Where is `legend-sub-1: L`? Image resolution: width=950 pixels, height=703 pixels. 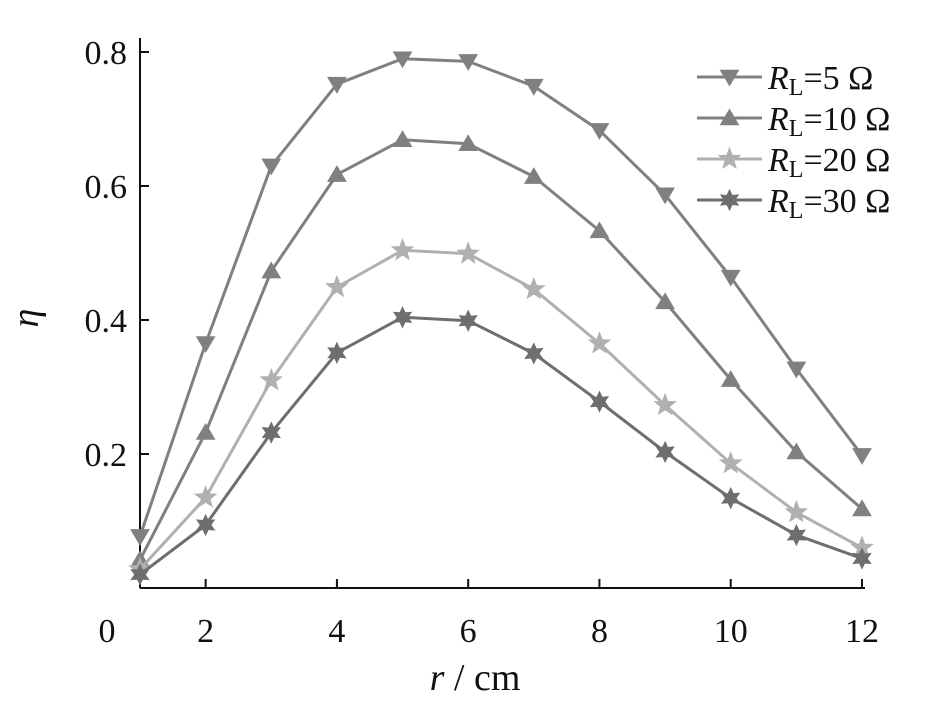
legend-sub-1: L is located at coordinates (796, 88).